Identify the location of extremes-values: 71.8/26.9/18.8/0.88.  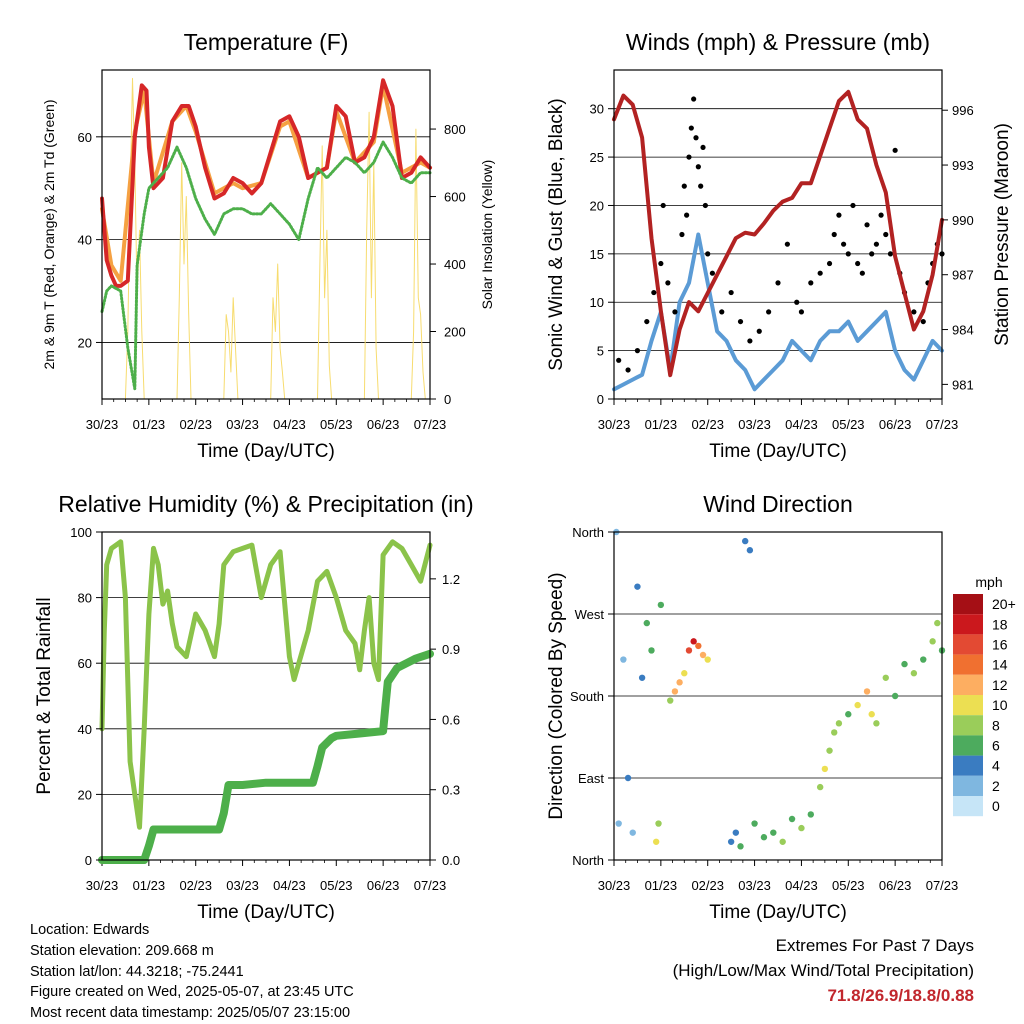
(900, 995).